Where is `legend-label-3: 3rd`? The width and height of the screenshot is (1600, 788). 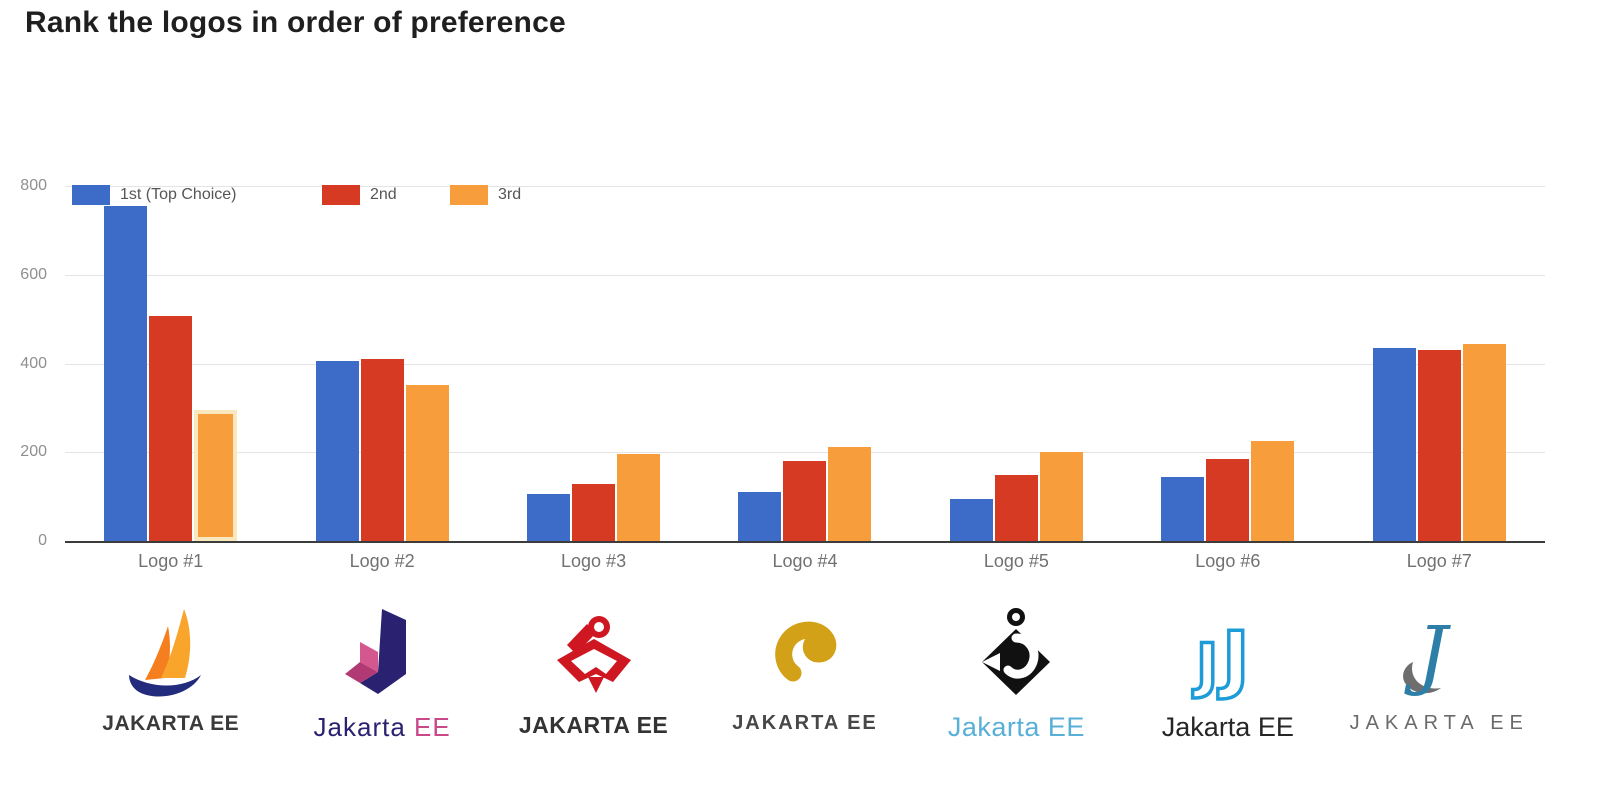 legend-label-3: 3rd is located at coordinates (510, 194).